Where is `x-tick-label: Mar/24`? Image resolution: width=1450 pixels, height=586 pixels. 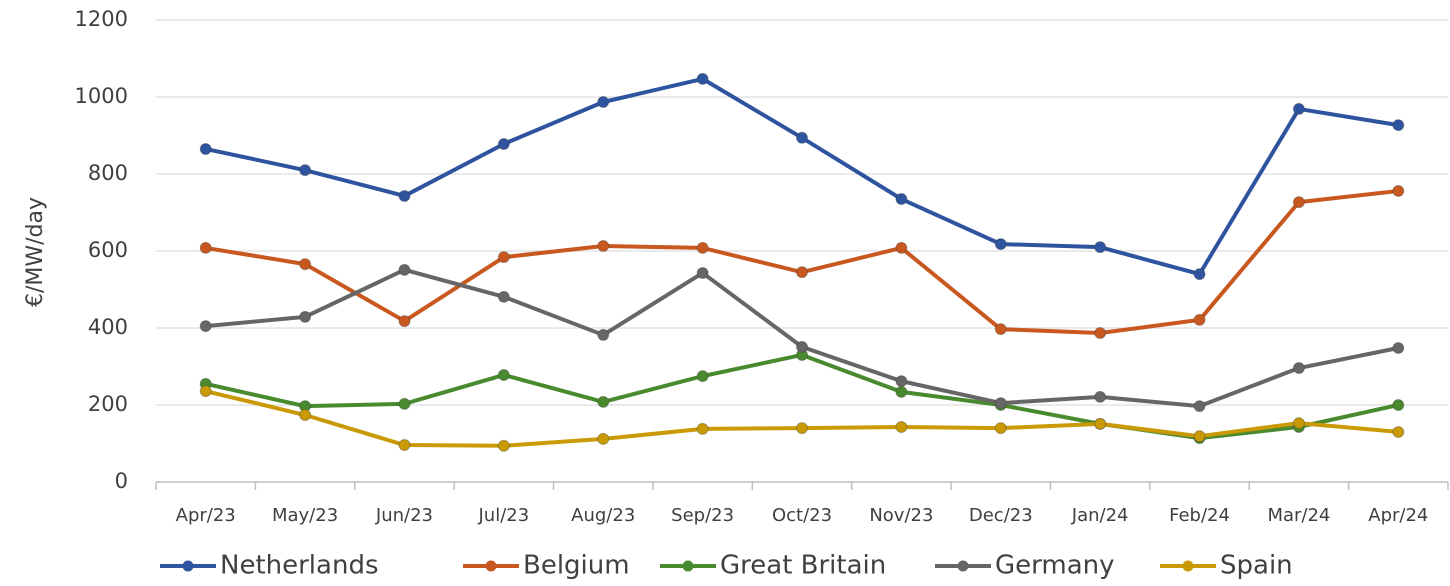
x-tick-label: Mar/24 is located at coordinates (1298, 515).